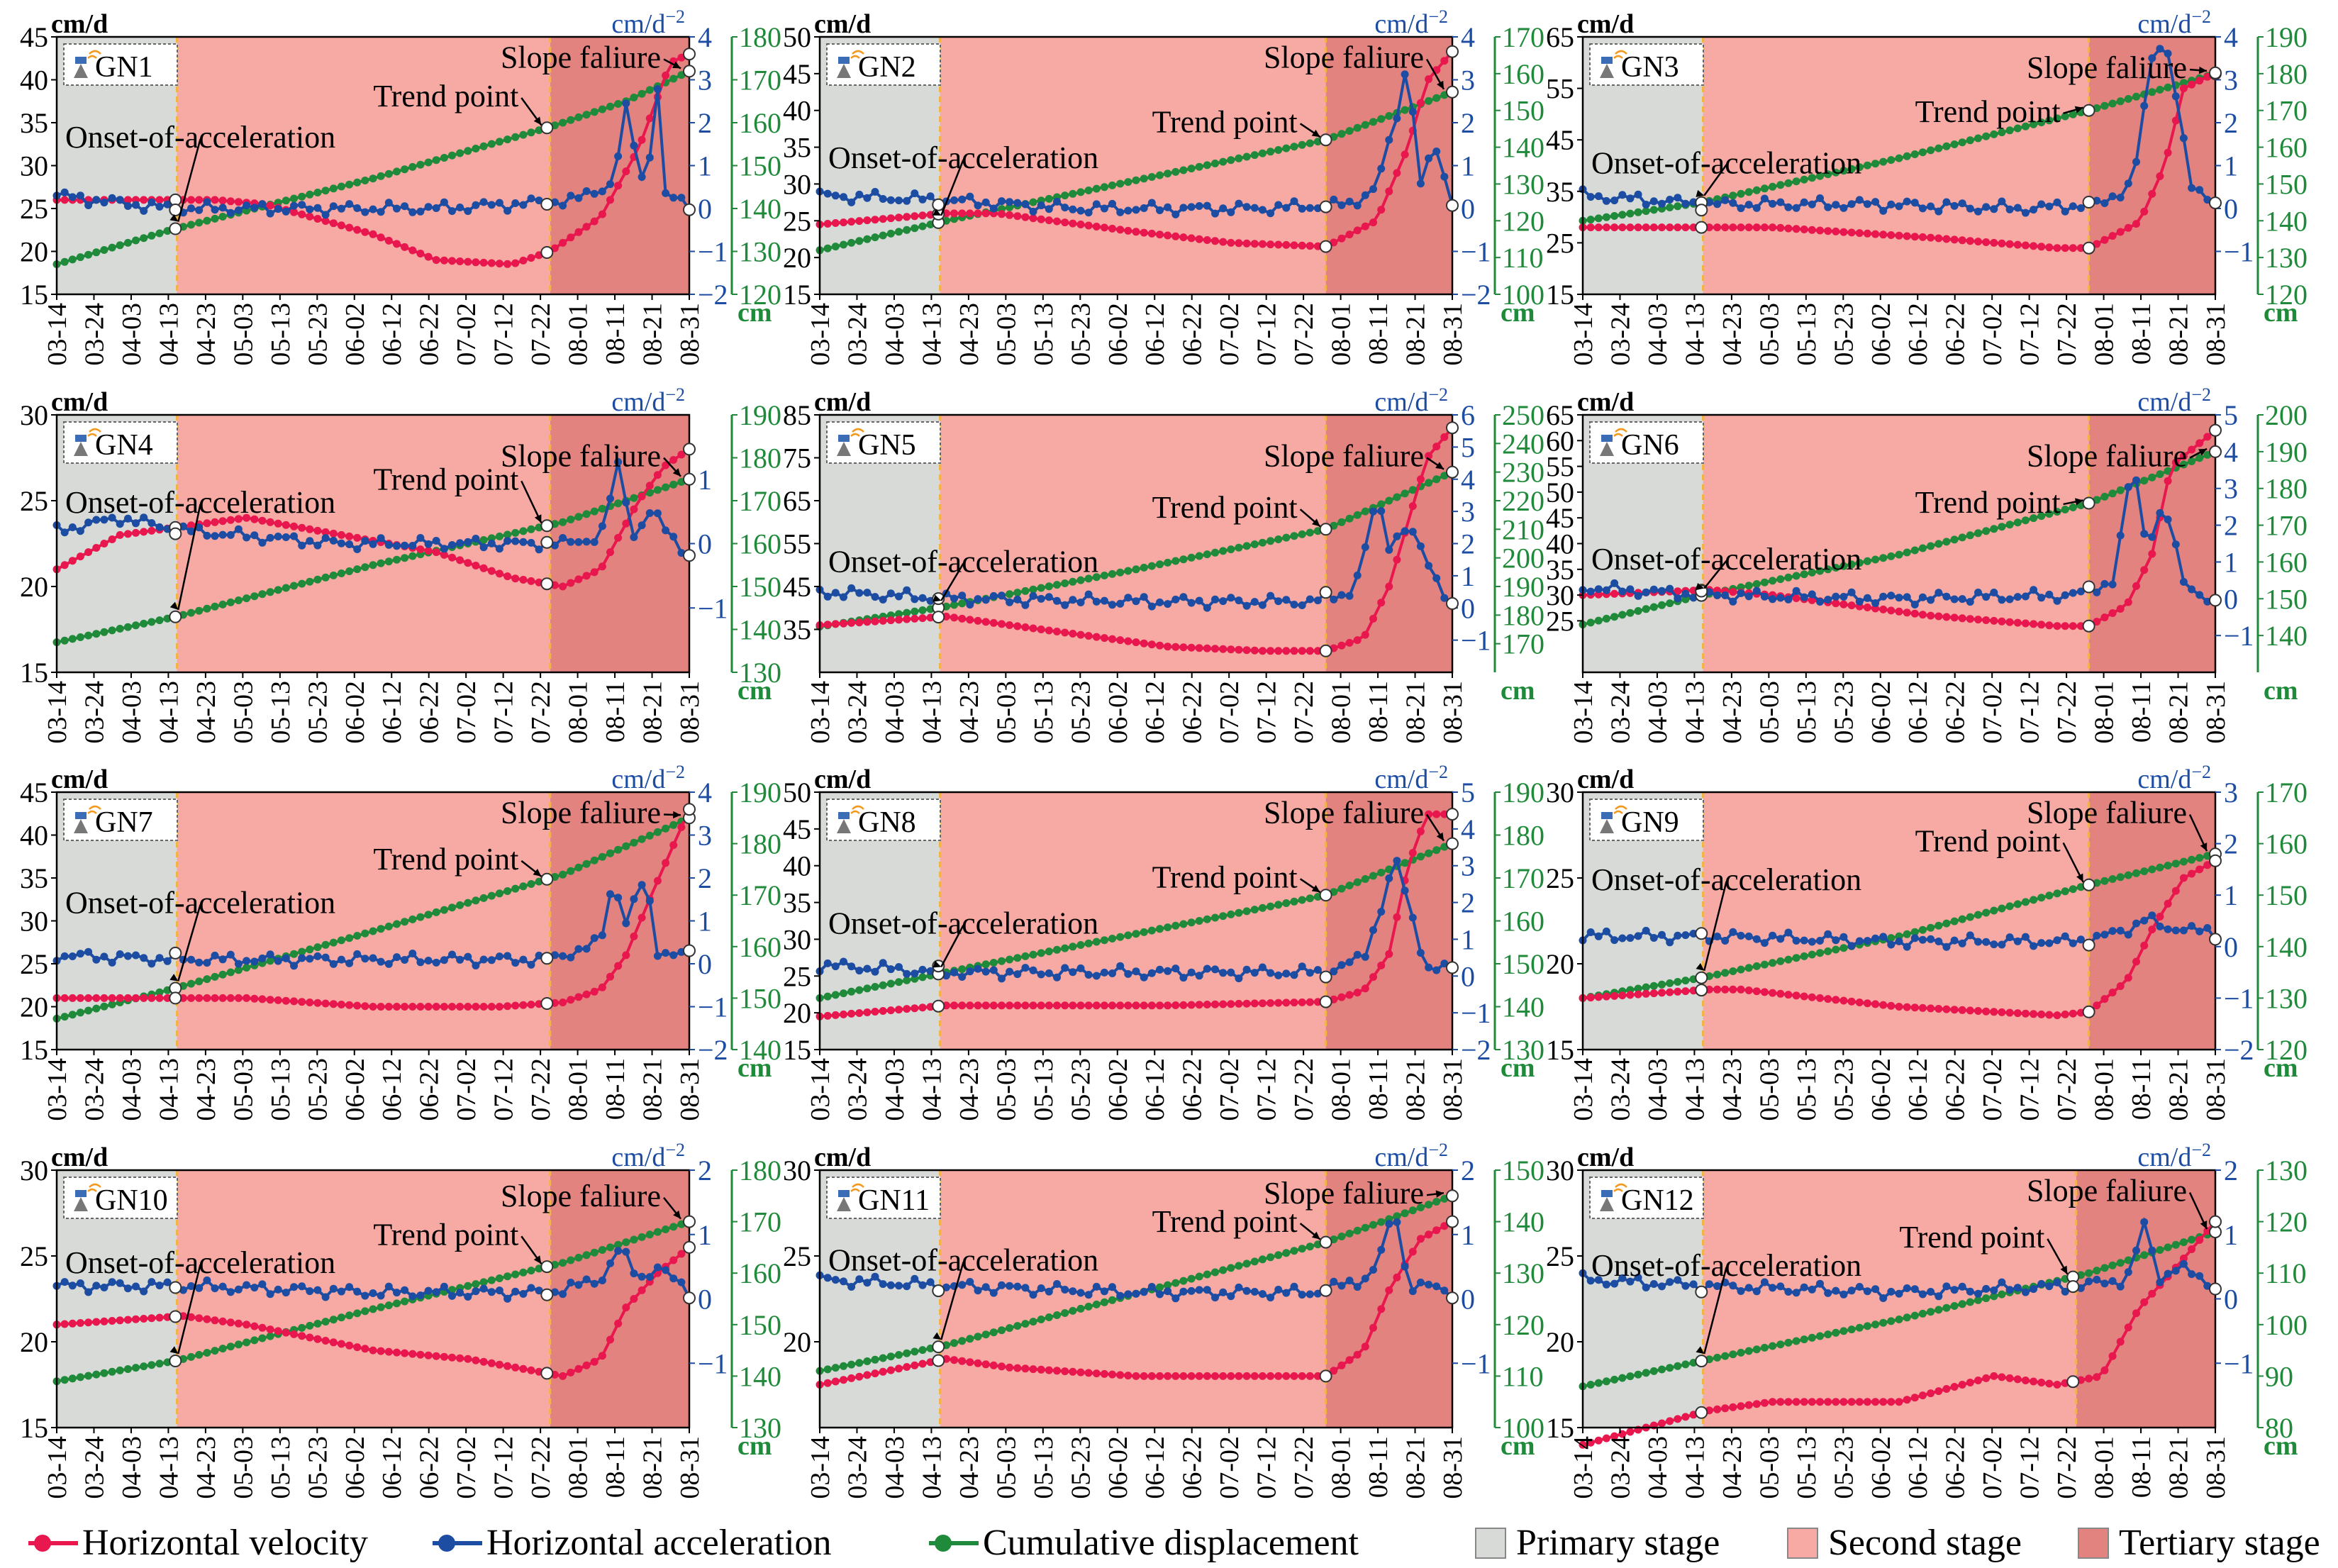 The height and width of the screenshot is (1568, 2338). Describe the element at coordinates (79, 1157) in the screenshot. I see `velocity-axis-unit: cm/d` at that location.